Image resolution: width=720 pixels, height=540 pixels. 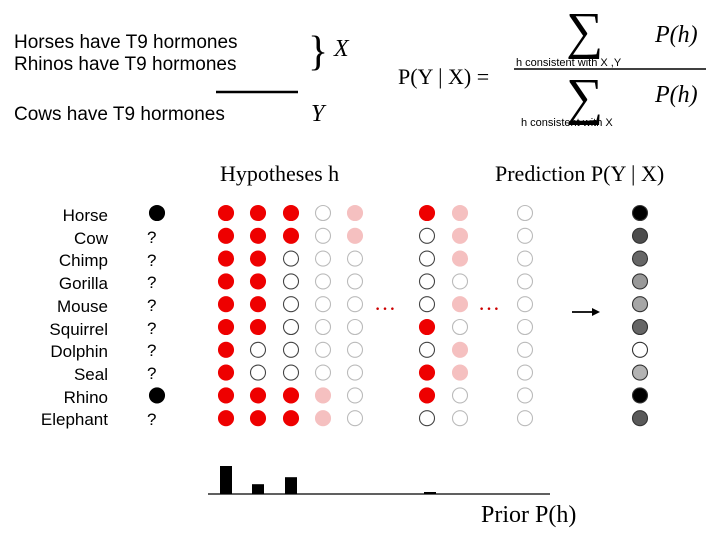 What do you see at coordinates (79, 352) in the screenshot?
I see `animal-label: Dolphin` at bounding box center [79, 352].